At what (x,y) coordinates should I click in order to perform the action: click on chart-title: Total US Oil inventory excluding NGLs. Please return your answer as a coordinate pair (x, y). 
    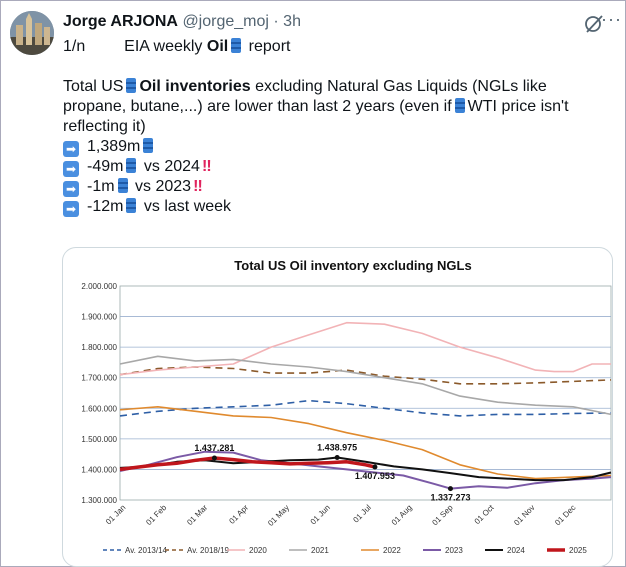
    Looking at the image, I should click on (352, 265).